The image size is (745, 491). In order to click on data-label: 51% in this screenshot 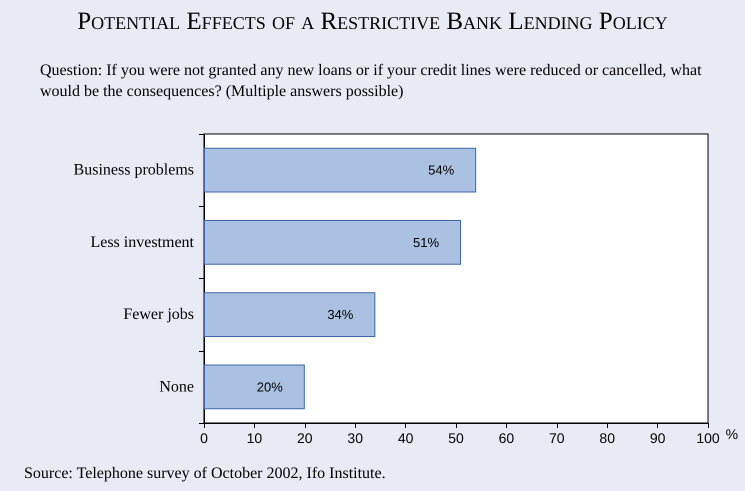, I will do `click(426, 242)`.